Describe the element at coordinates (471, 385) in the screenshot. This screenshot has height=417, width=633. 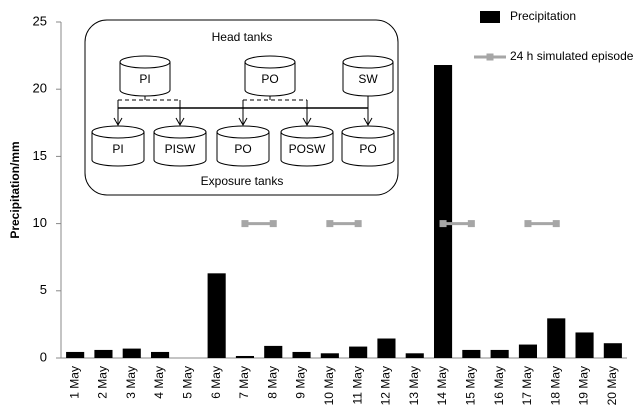
I see `x-tick-label: 15 May` at that location.